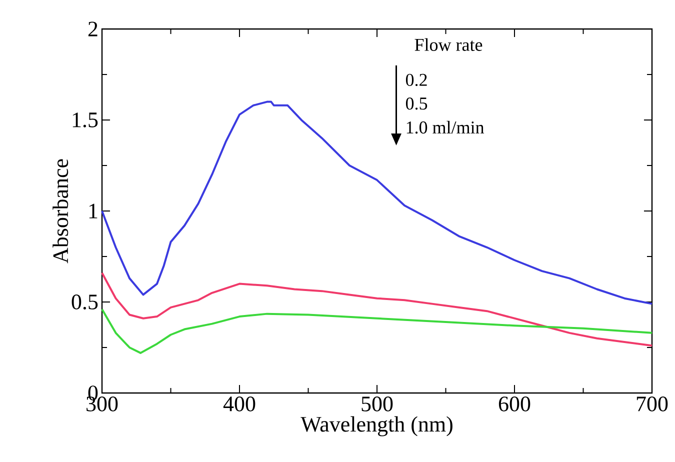 The image size is (675, 462). What do you see at coordinates (93, 29) in the screenshot?
I see `y-tick-label: 2` at bounding box center [93, 29].